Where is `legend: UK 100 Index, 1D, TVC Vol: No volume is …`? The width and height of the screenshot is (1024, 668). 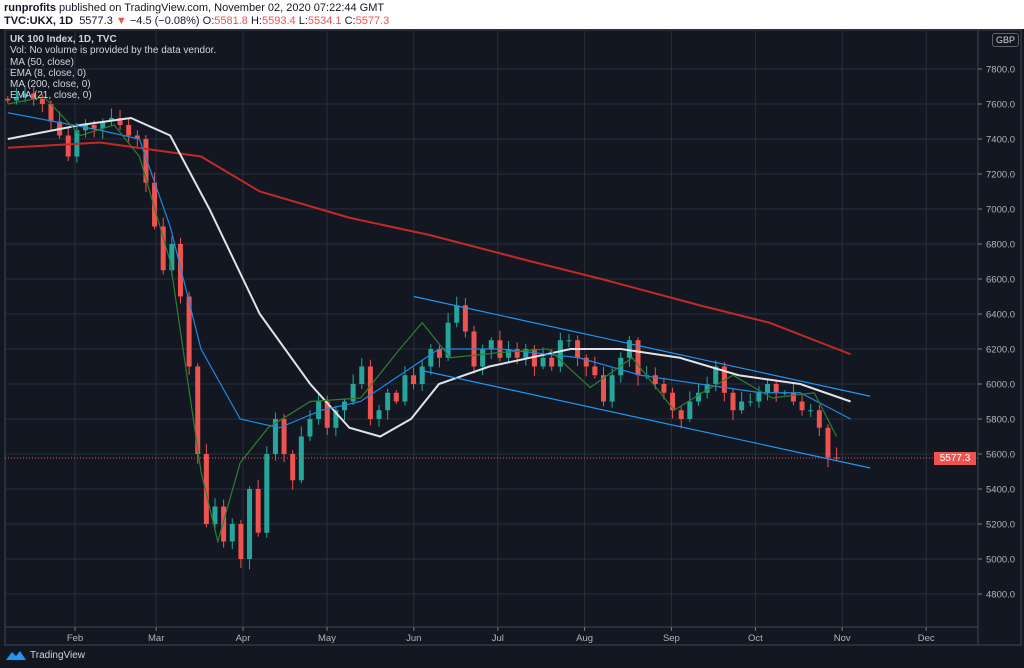 legend: UK 100 Index, 1D, TVC Vol: No volume is … is located at coordinates (113, 68).